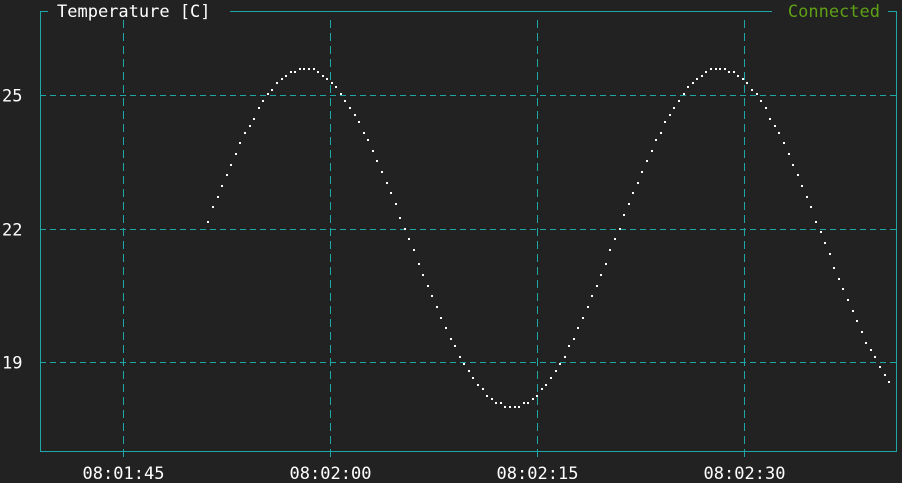 The image size is (902, 483). I want to click on x-tick-label: 08:02:30, so click(745, 473).